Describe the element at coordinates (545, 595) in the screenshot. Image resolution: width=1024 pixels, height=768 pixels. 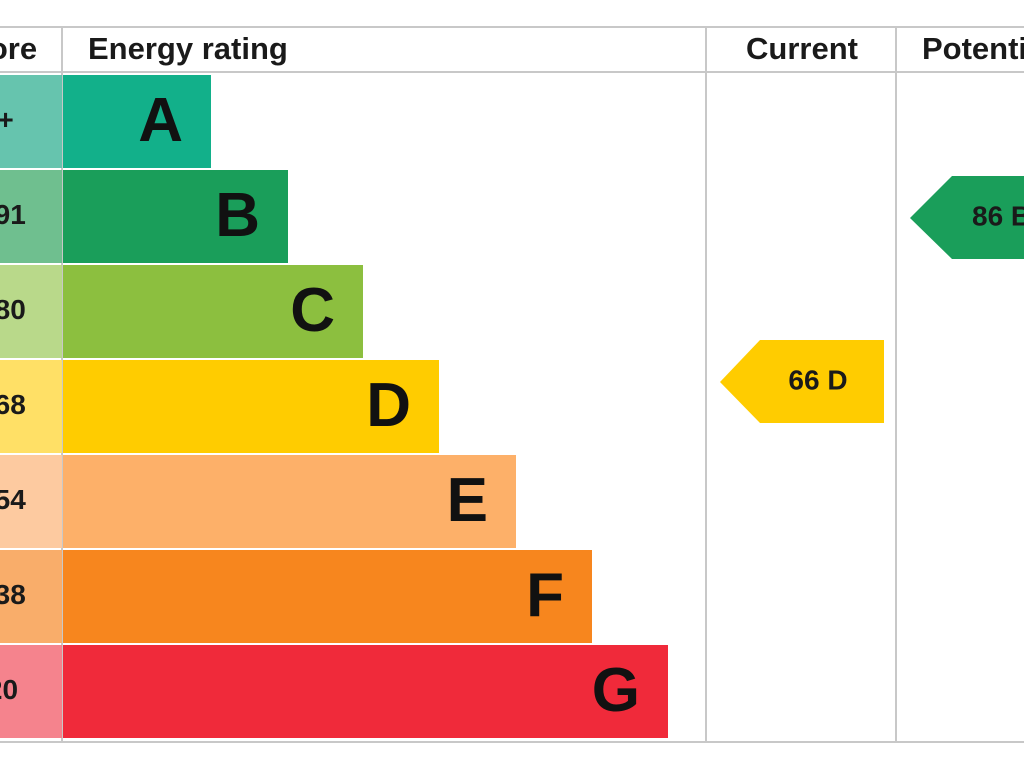
I see `rating-letter: F` at that location.